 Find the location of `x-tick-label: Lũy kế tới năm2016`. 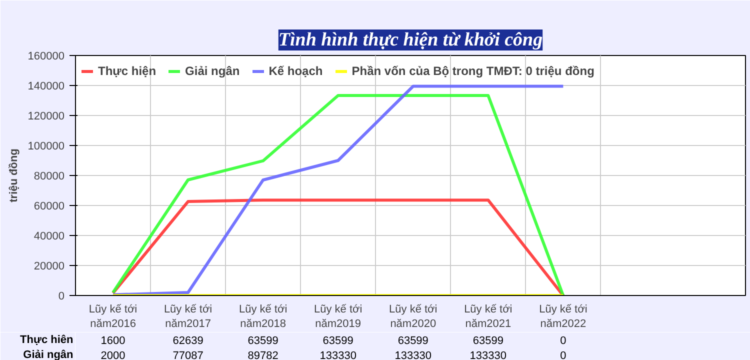

x-tick-label: Lũy kế tới năm2016 is located at coordinates (113, 317).